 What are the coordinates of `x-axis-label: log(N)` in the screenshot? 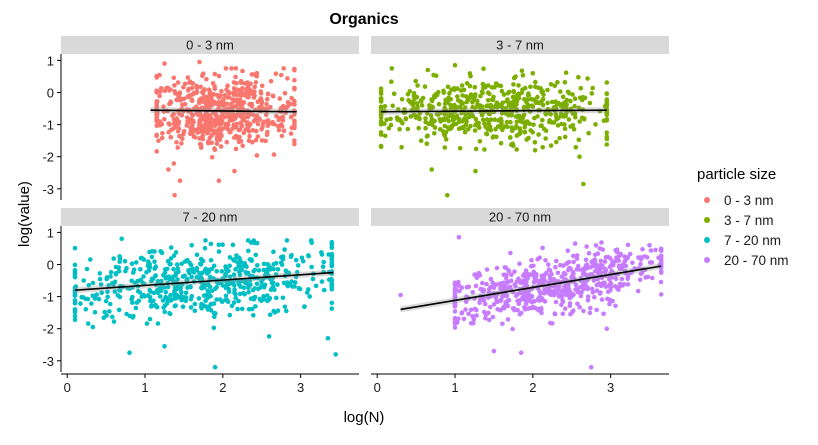 It's located at (364, 417).